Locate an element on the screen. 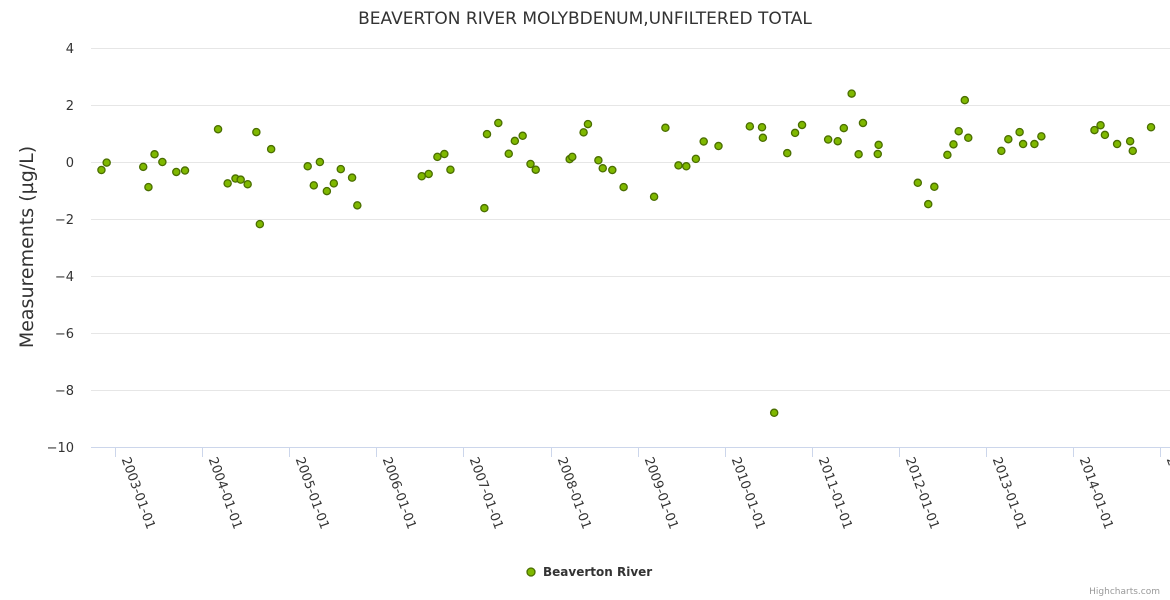  legend: Beaverton River is located at coordinates (589, 572).